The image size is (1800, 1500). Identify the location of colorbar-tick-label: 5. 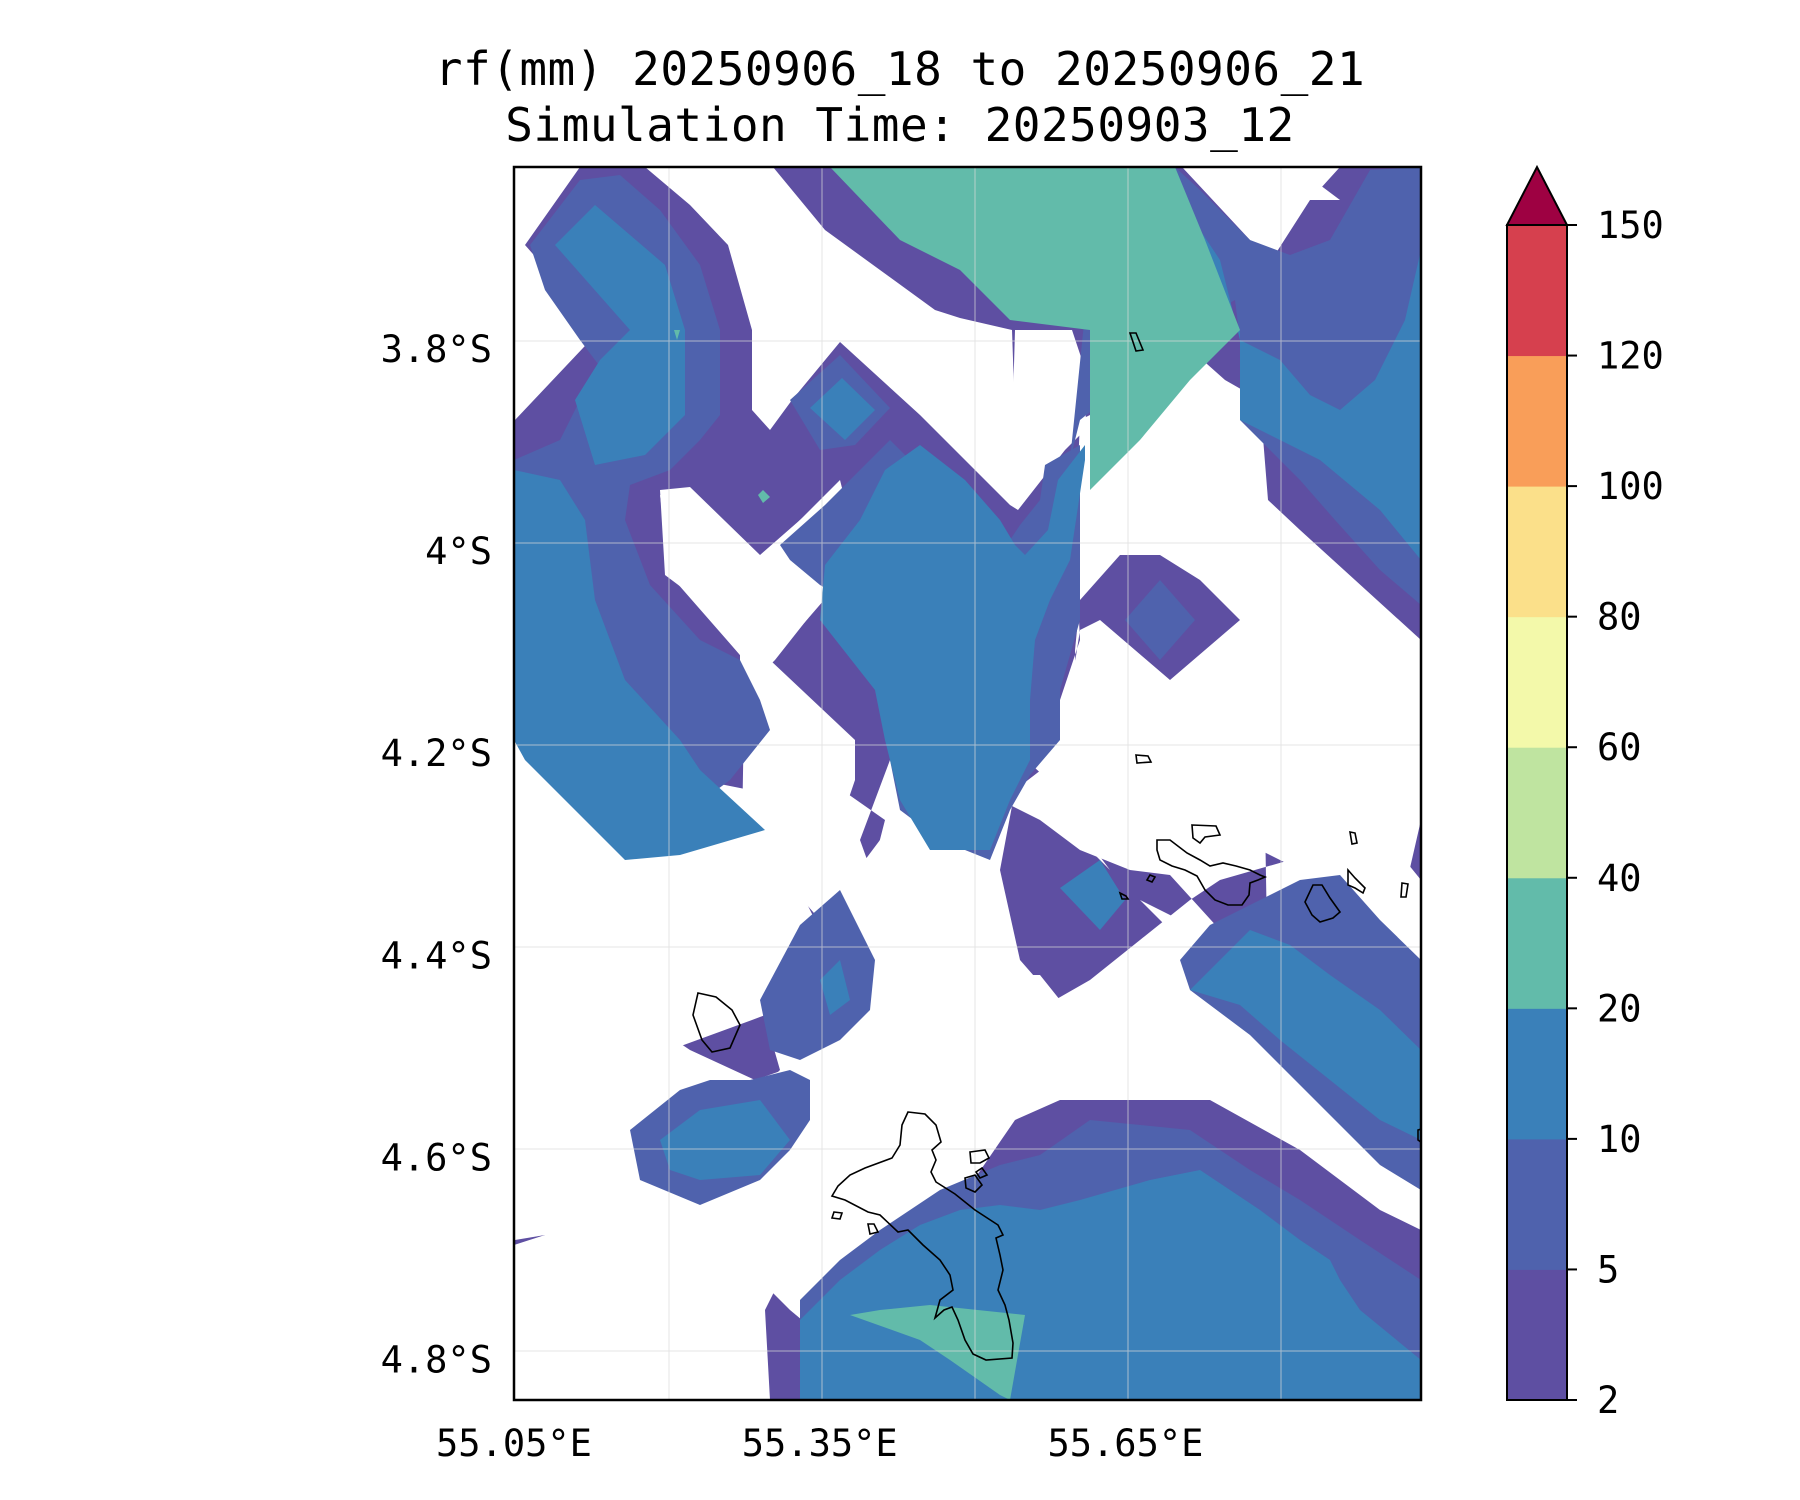
(1608, 1269).